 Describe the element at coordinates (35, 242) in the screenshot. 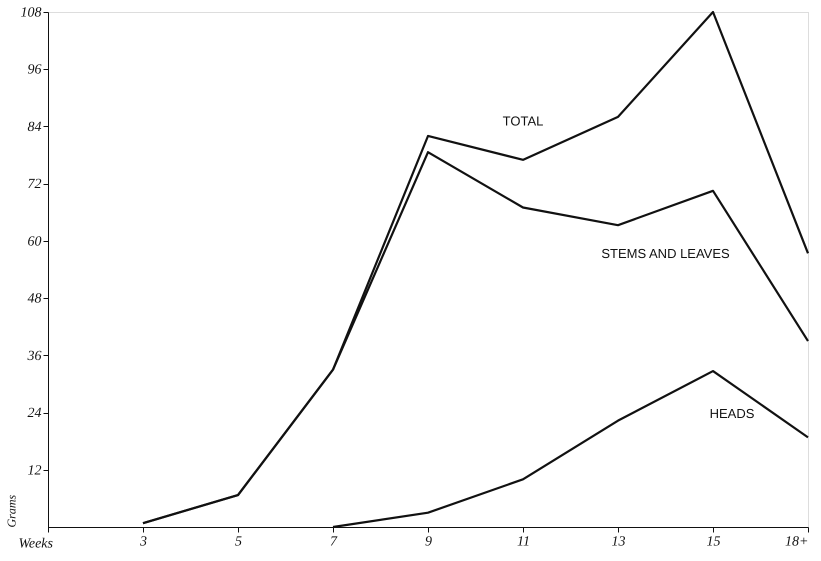

I see `y-tick-label: 60` at that location.